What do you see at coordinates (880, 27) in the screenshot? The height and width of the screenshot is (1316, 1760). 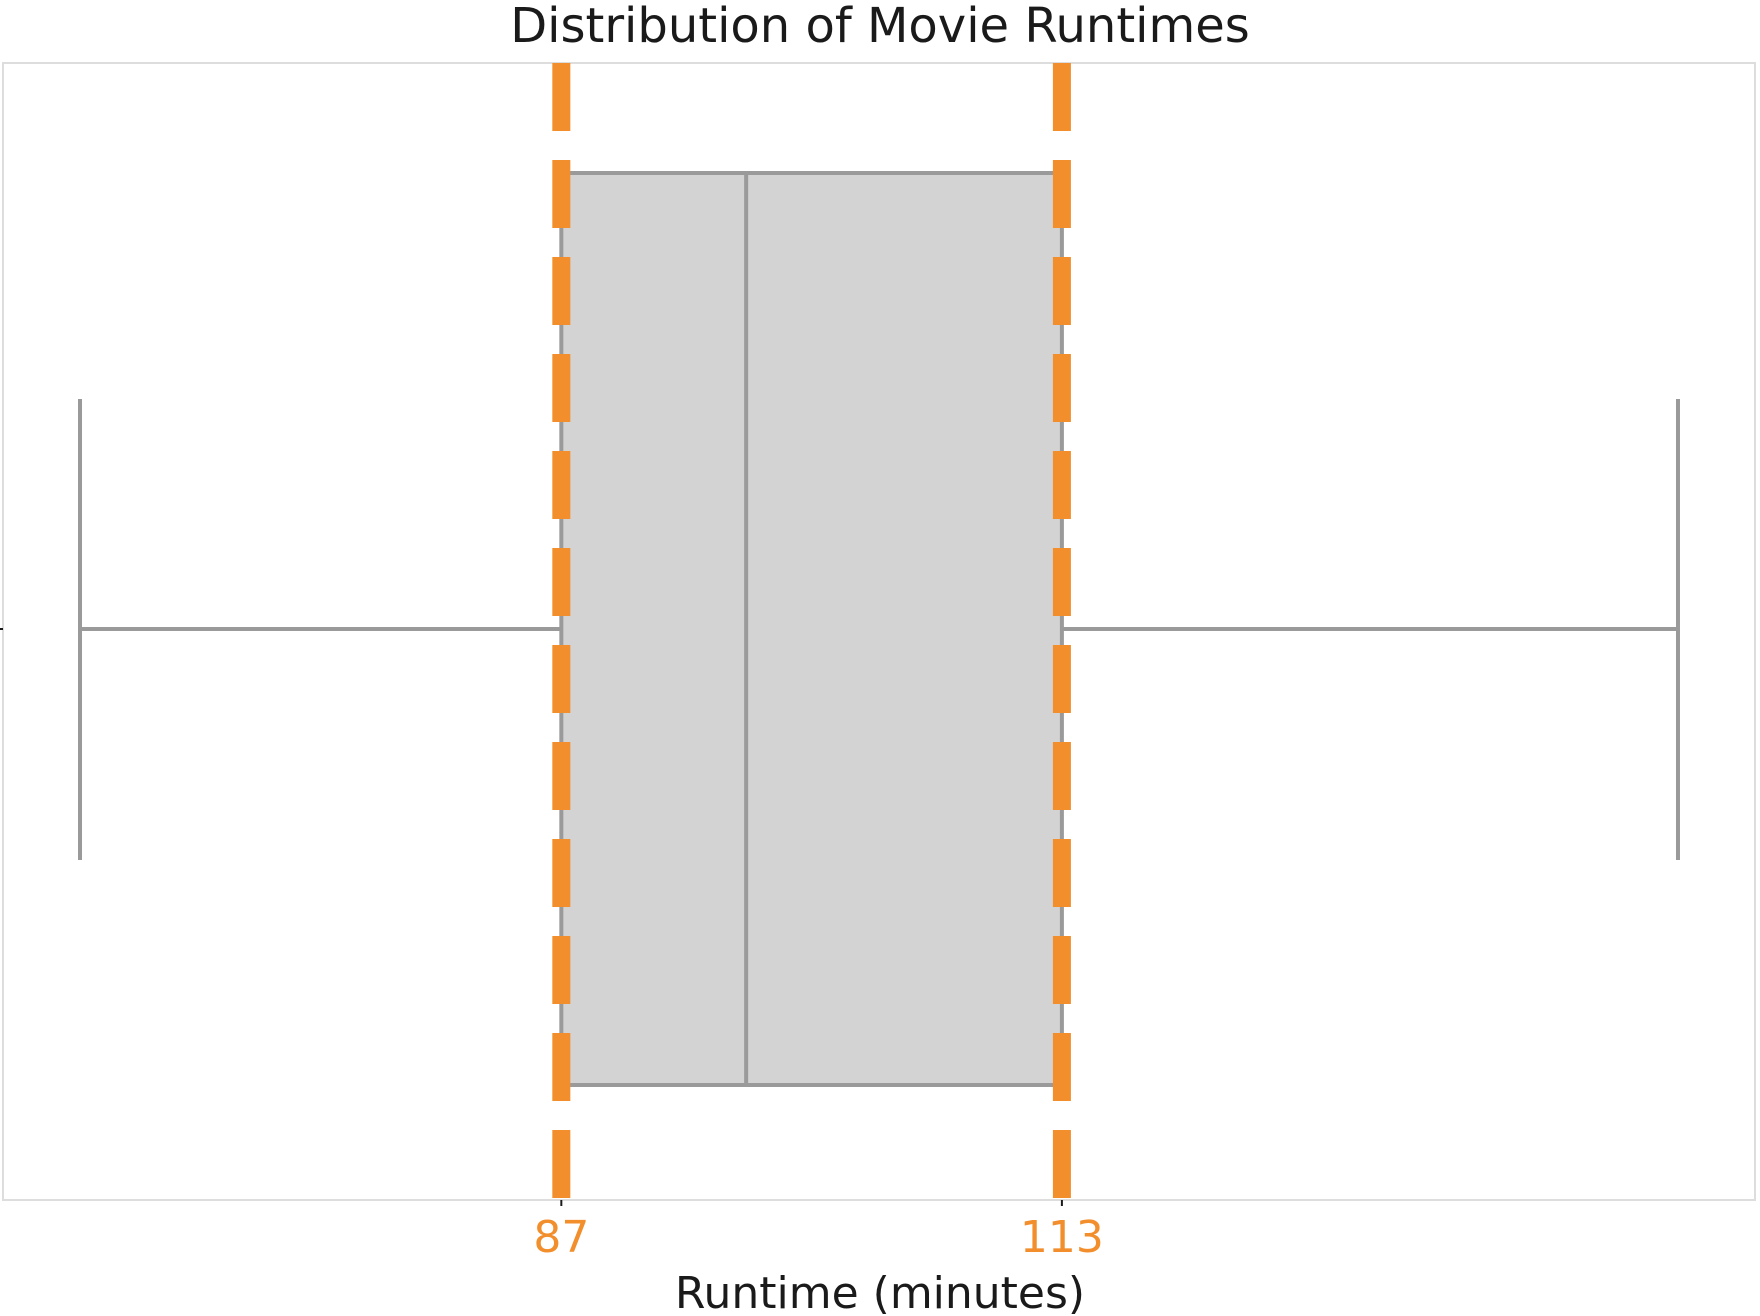 I see `chart-title: Distribution of Movie Runtimes` at bounding box center [880, 27].